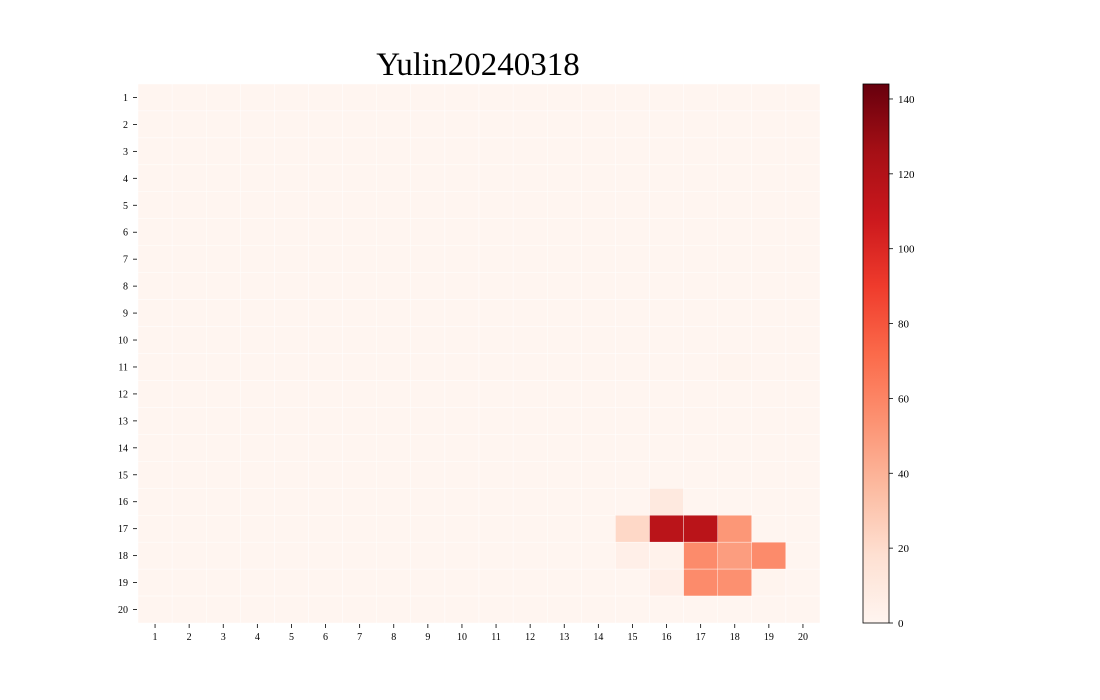 The image size is (1100, 700). Describe the element at coordinates (125, 179) in the screenshot. I see `y-tick-label: 4` at that location.